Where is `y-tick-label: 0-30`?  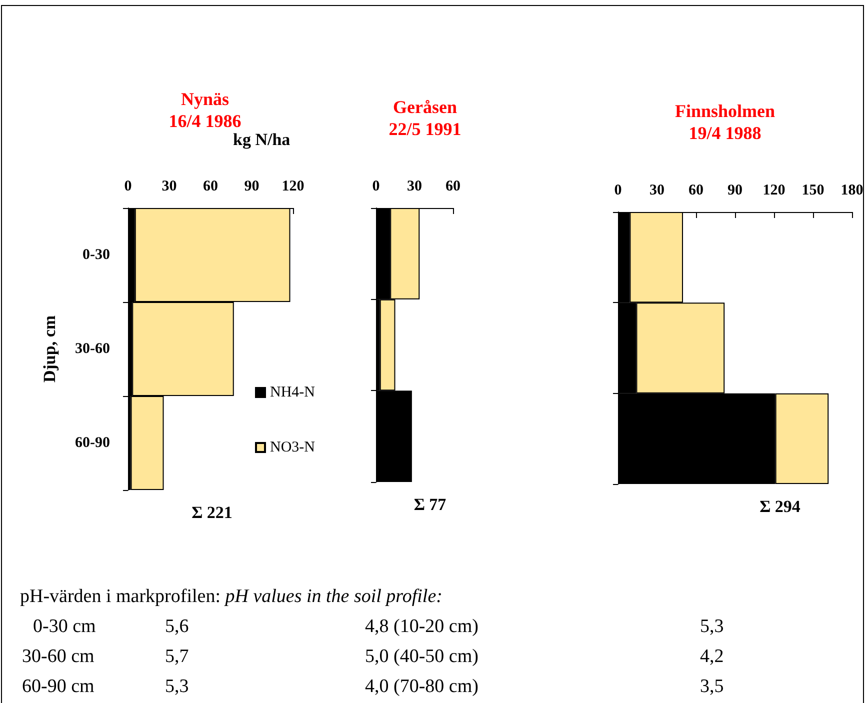 y-tick-label: 0-30 is located at coordinates (96, 255).